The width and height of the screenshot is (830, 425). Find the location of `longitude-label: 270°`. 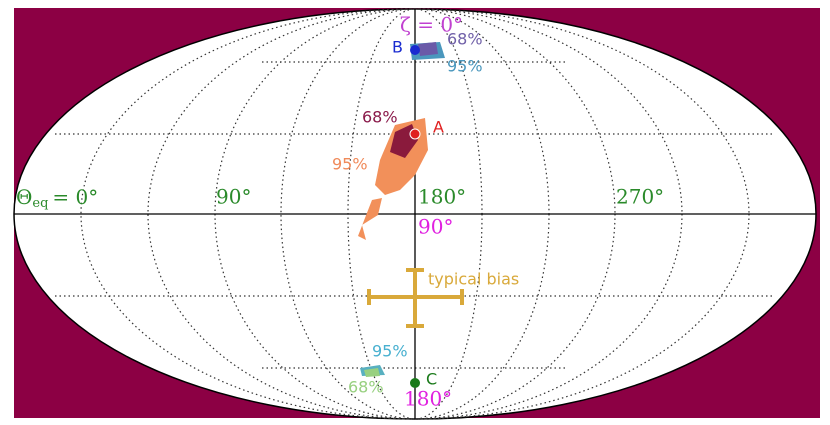

longitude-label: 270° is located at coordinates (640, 197).